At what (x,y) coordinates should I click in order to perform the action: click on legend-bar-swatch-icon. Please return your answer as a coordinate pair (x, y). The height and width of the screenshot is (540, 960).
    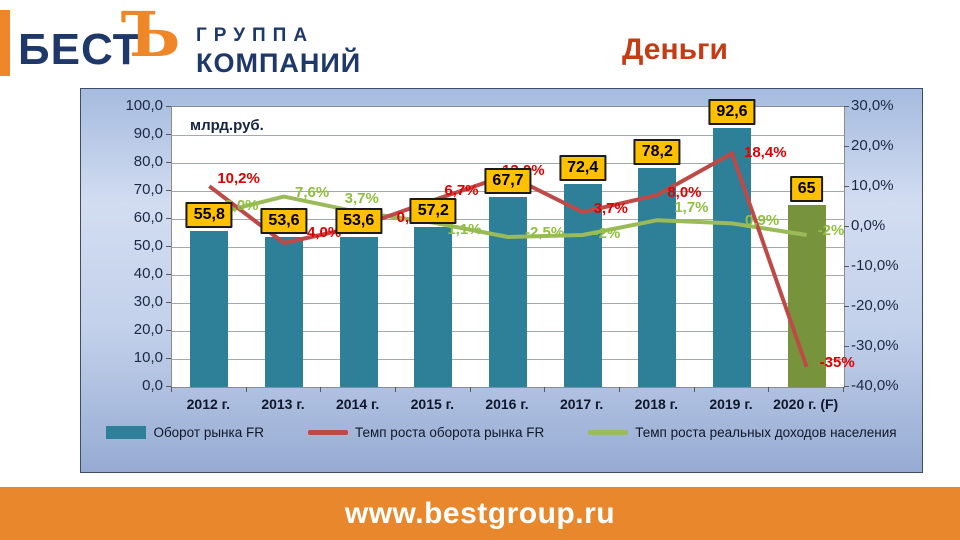
    Looking at the image, I should click on (126, 432).